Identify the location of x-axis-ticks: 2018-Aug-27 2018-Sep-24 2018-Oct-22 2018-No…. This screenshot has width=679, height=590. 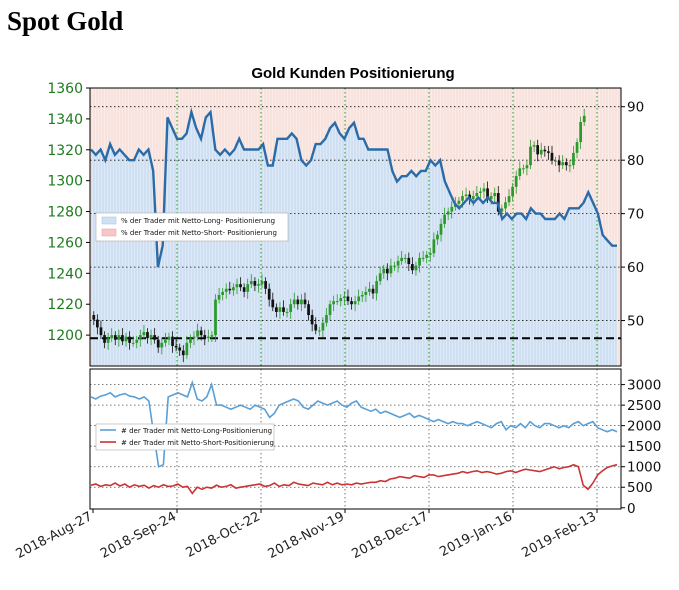
(306, 535).